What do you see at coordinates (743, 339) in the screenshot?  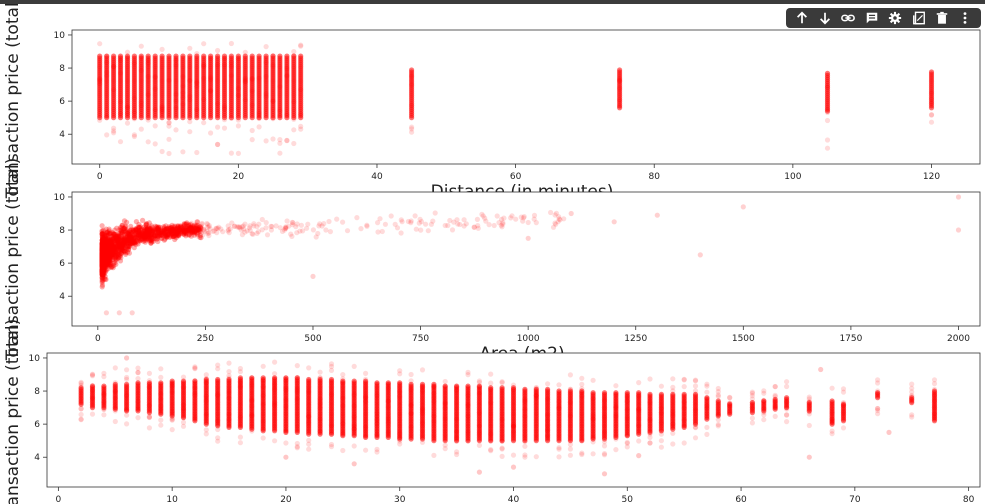 I see `x-tick-label: 1500` at bounding box center [743, 339].